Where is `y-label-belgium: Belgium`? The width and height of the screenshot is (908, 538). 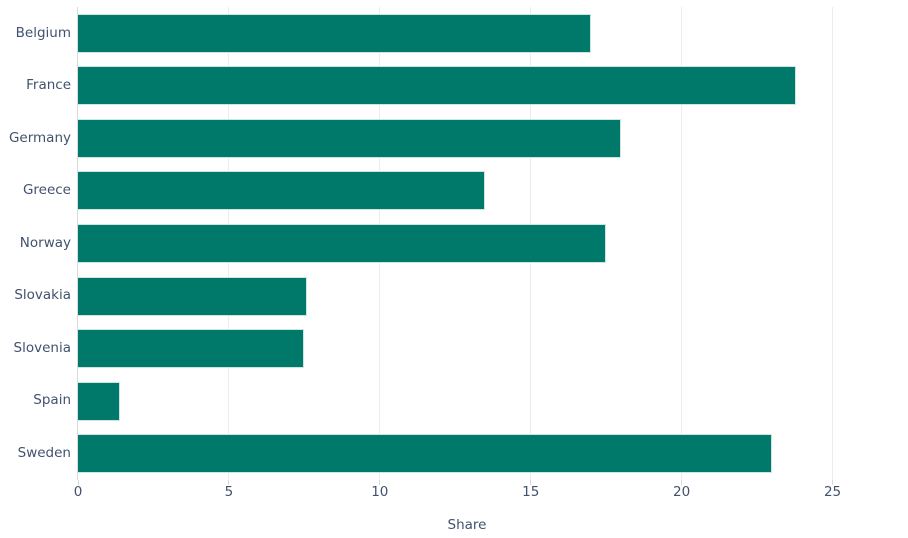 y-label-belgium: Belgium is located at coordinates (43, 32).